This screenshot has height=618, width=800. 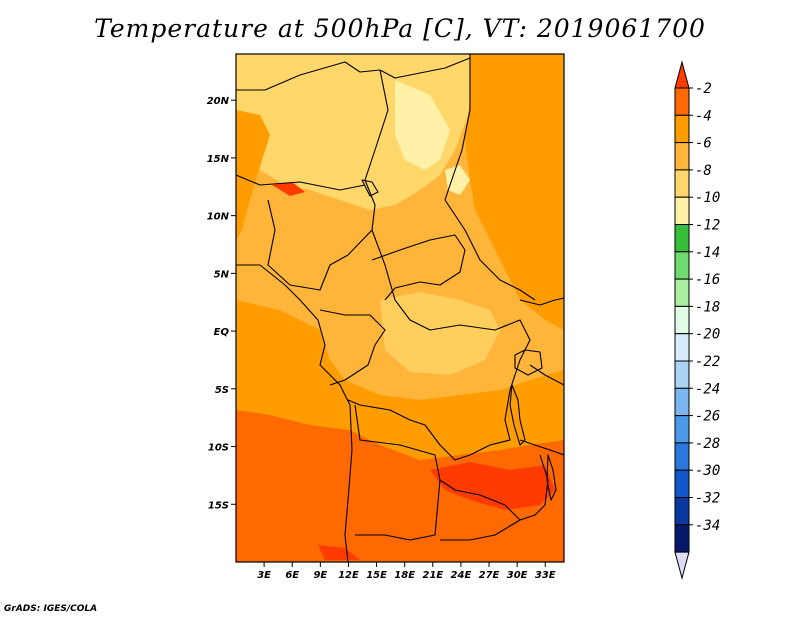 I want to click on band-minus8-10-central, so click(x=440, y=333).